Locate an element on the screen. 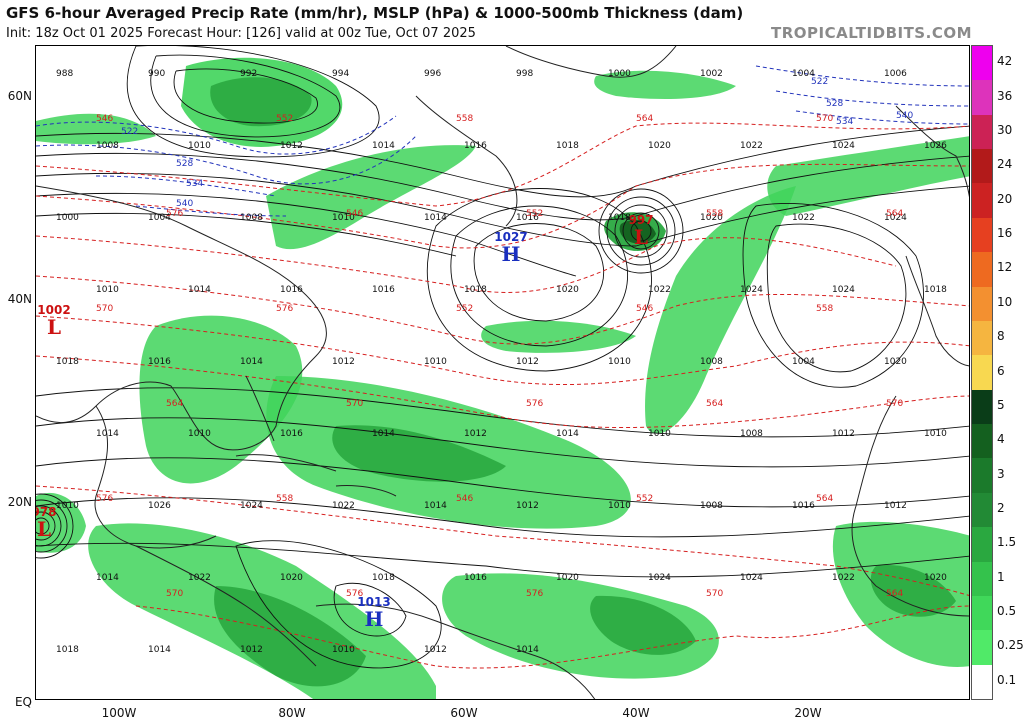 The width and height of the screenshot is (1024, 724). cold-thickness-line is located at coordinates (186, 186).